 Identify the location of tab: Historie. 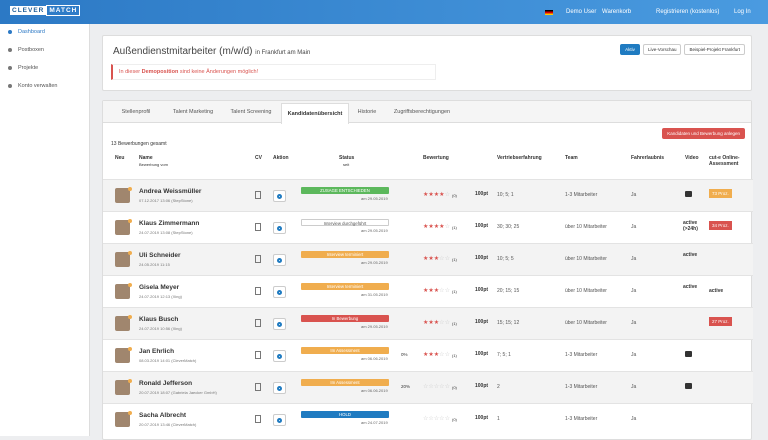
(367, 112).